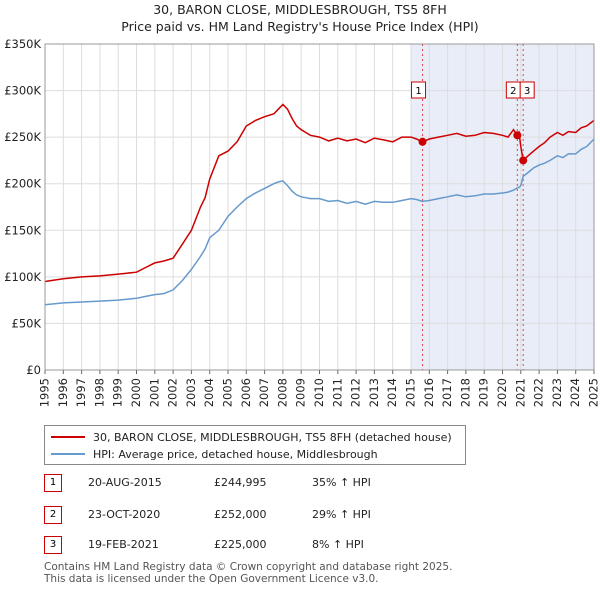 The height and width of the screenshot is (590, 600). Describe the element at coordinates (240, 544) in the screenshot. I see `transaction-price: £225,000` at that location.